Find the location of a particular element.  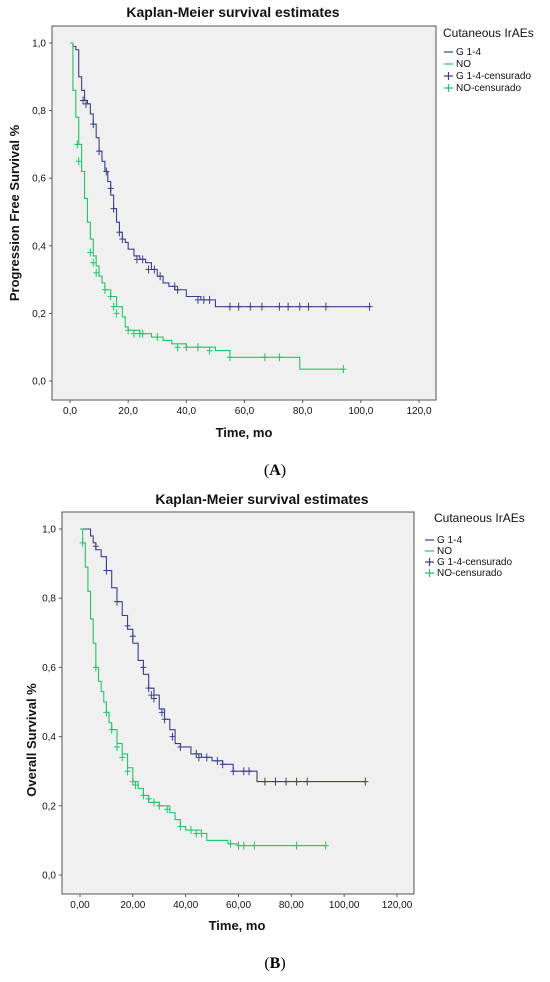

panel-caption: (B) is located at coordinates (274, 963).